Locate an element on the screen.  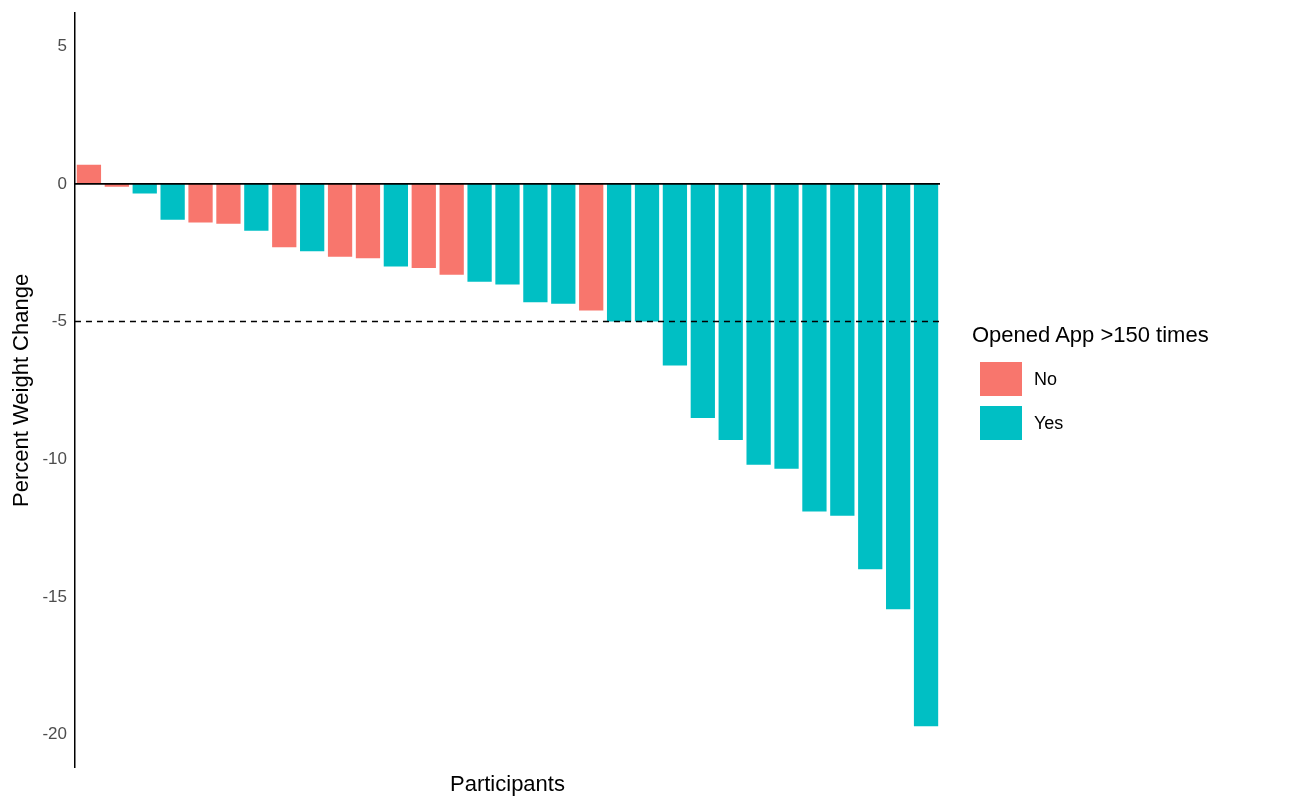
legend-title: Opened App >150 times is located at coordinates (1090, 335).